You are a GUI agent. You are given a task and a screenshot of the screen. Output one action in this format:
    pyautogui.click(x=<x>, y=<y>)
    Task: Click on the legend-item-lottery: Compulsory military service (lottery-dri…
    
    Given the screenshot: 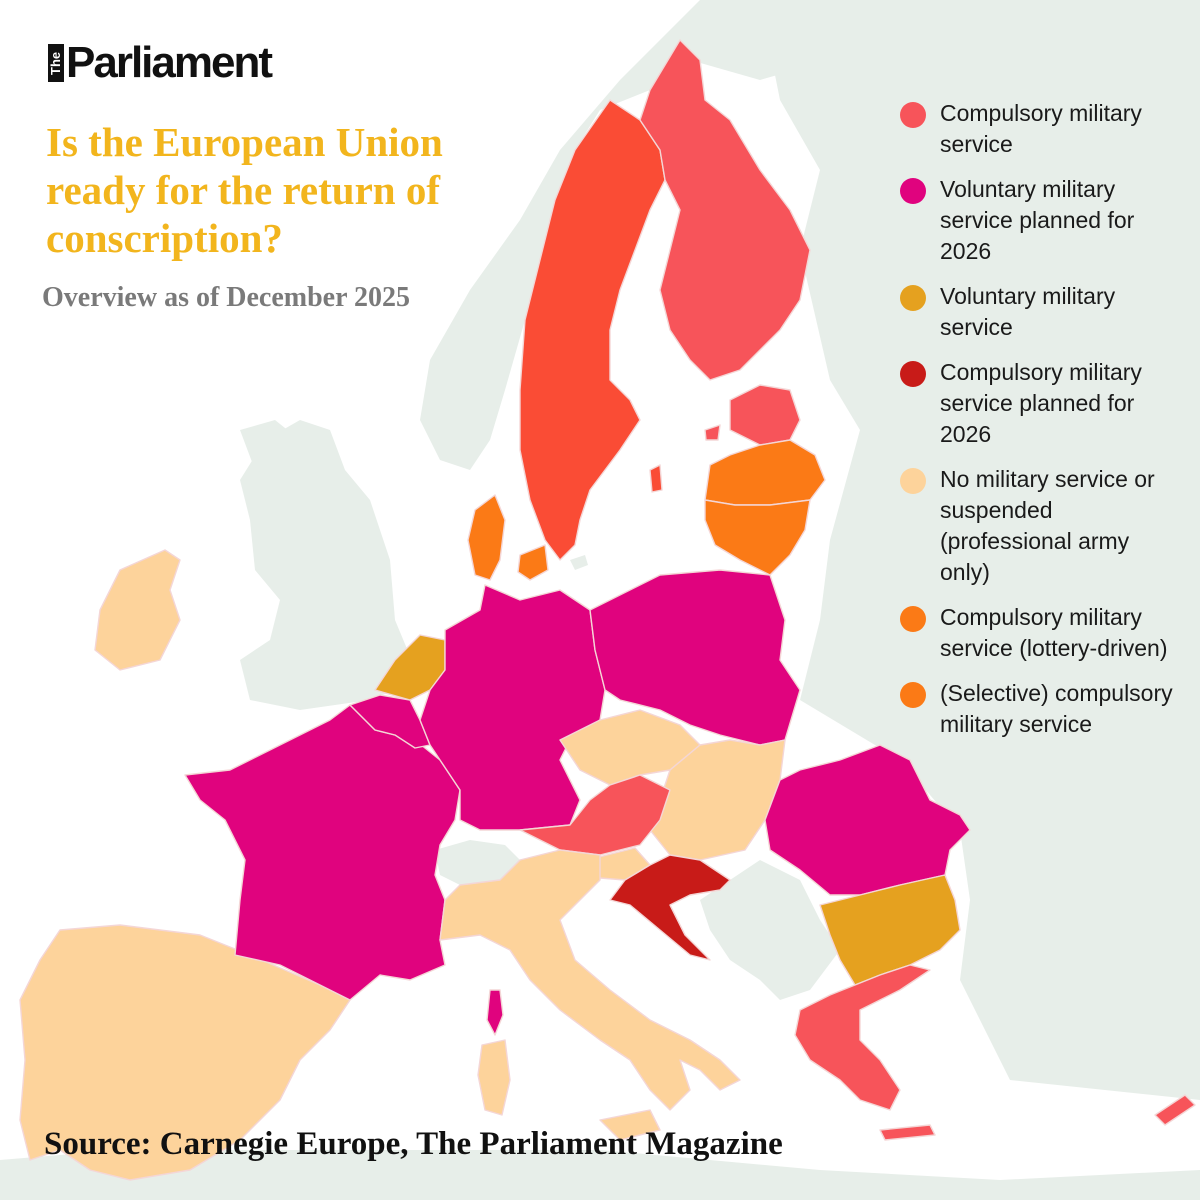 What is the action you would take?
    pyautogui.click(x=1040, y=633)
    